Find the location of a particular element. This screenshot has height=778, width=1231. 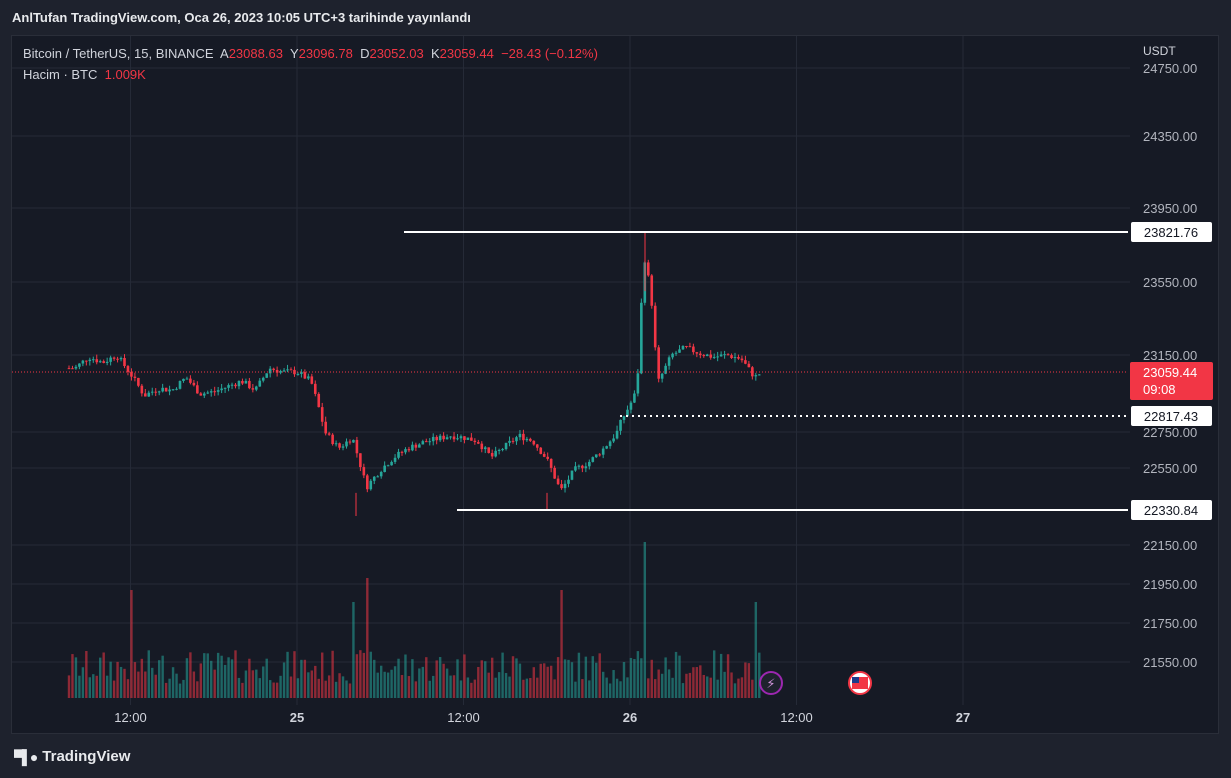

time-tick-label: 27 is located at coordinates (963, 717).